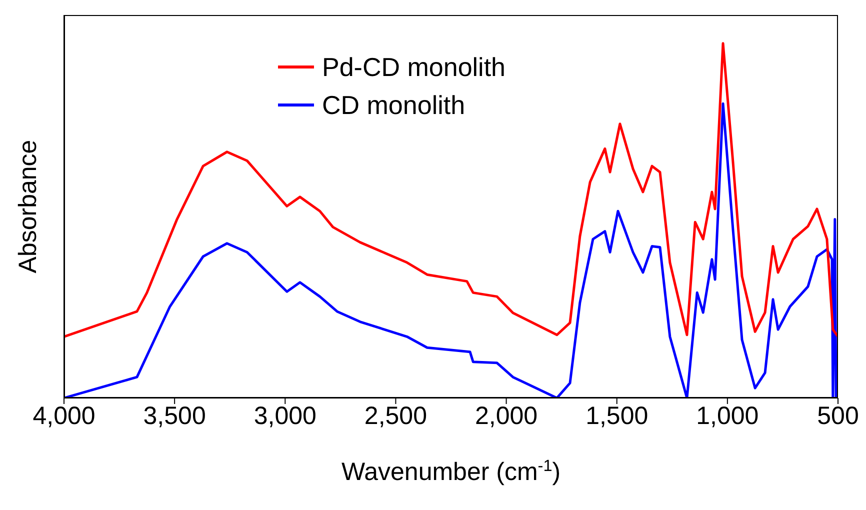  What do you see at coordinates (174, 416) in the screenshot?
I see `x-tick-label: 3,500` at bounding box center [174, 416].